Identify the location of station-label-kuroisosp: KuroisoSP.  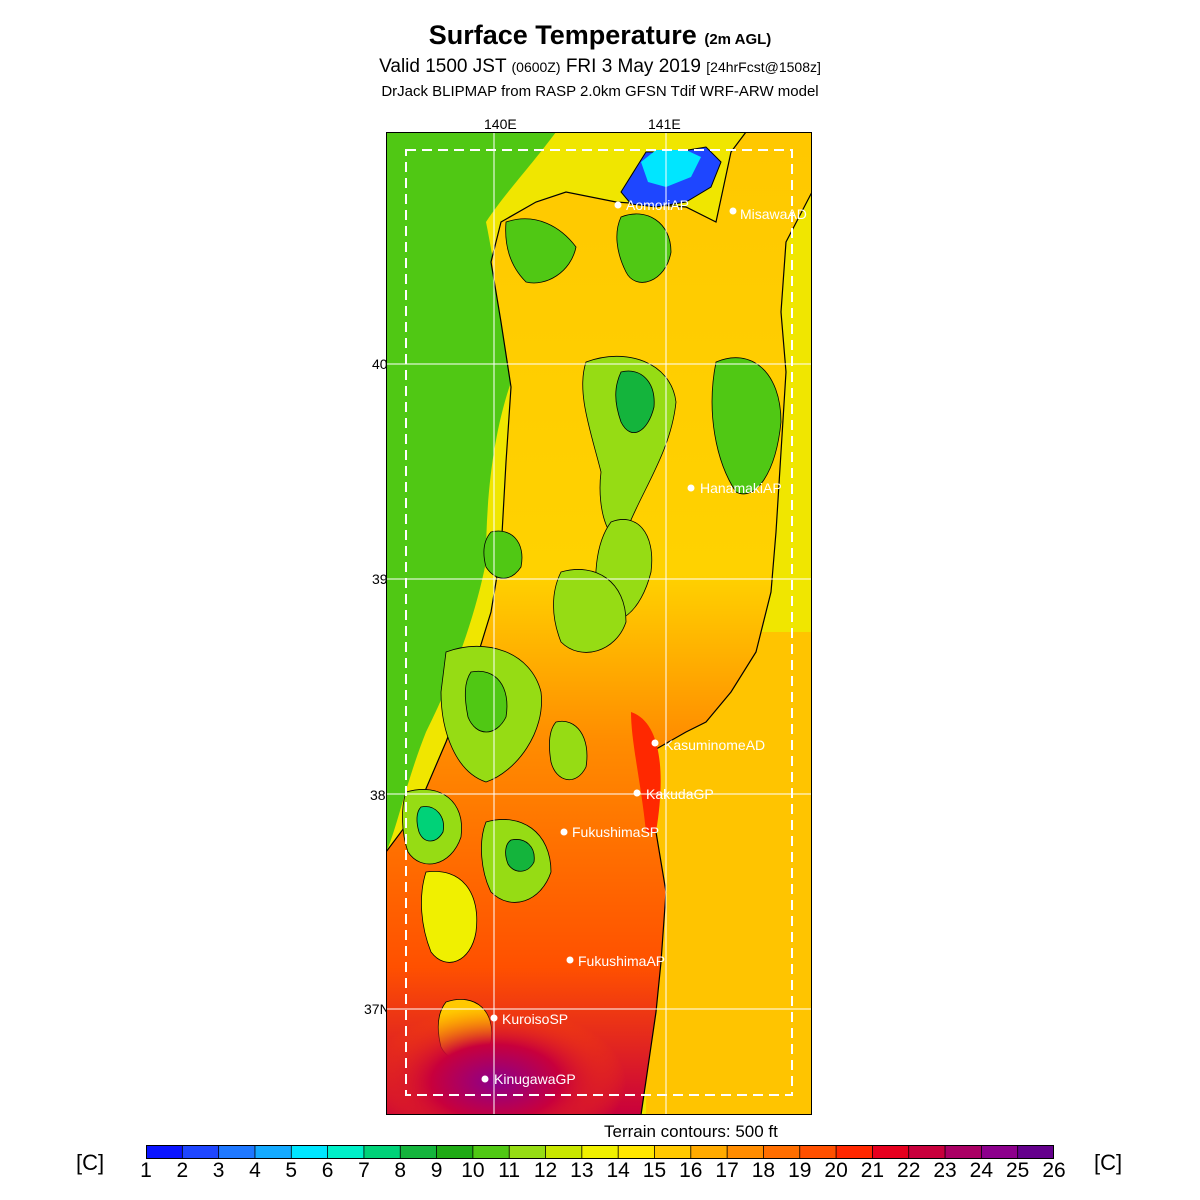
(535, 1019).